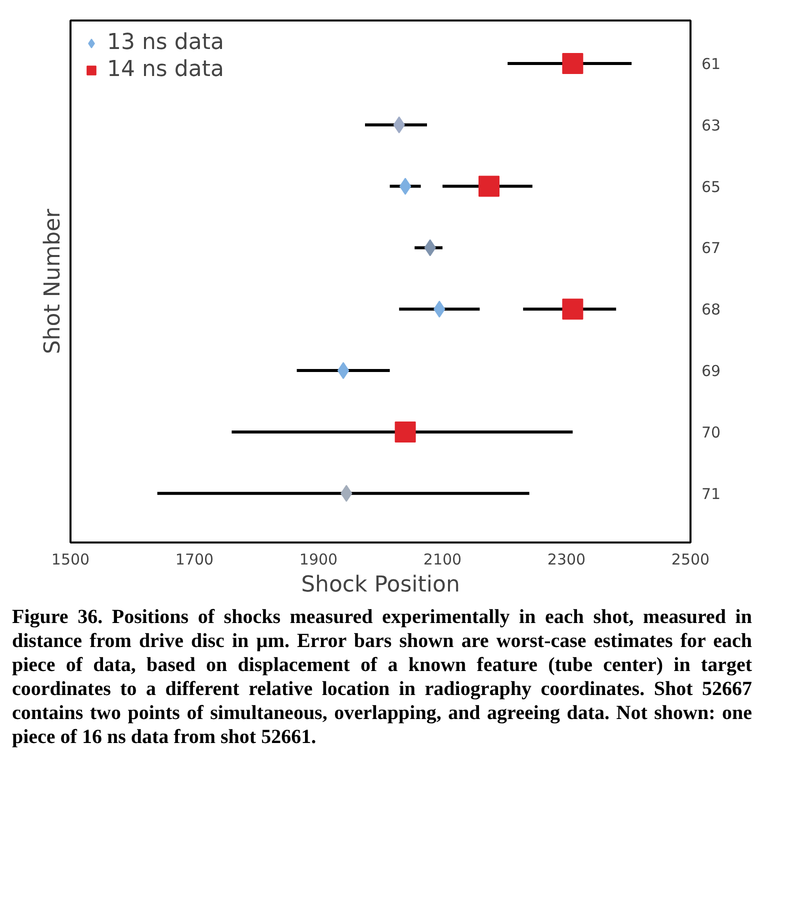 The height and width of the screenshot is (917, 800). Describe the element at coordinates (194, 559) in the screenshot. I see `x-tick-label: 1700` at that location.